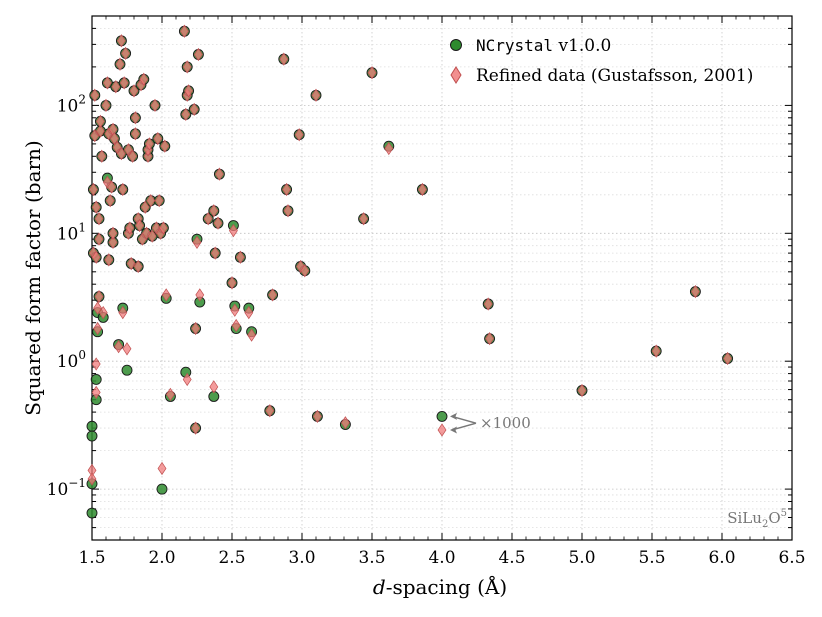 Image resolution: width=822 pixels, height=617 pixels. I want to click on material-formula-watermark: SiLu2O5, so click(757, 519).